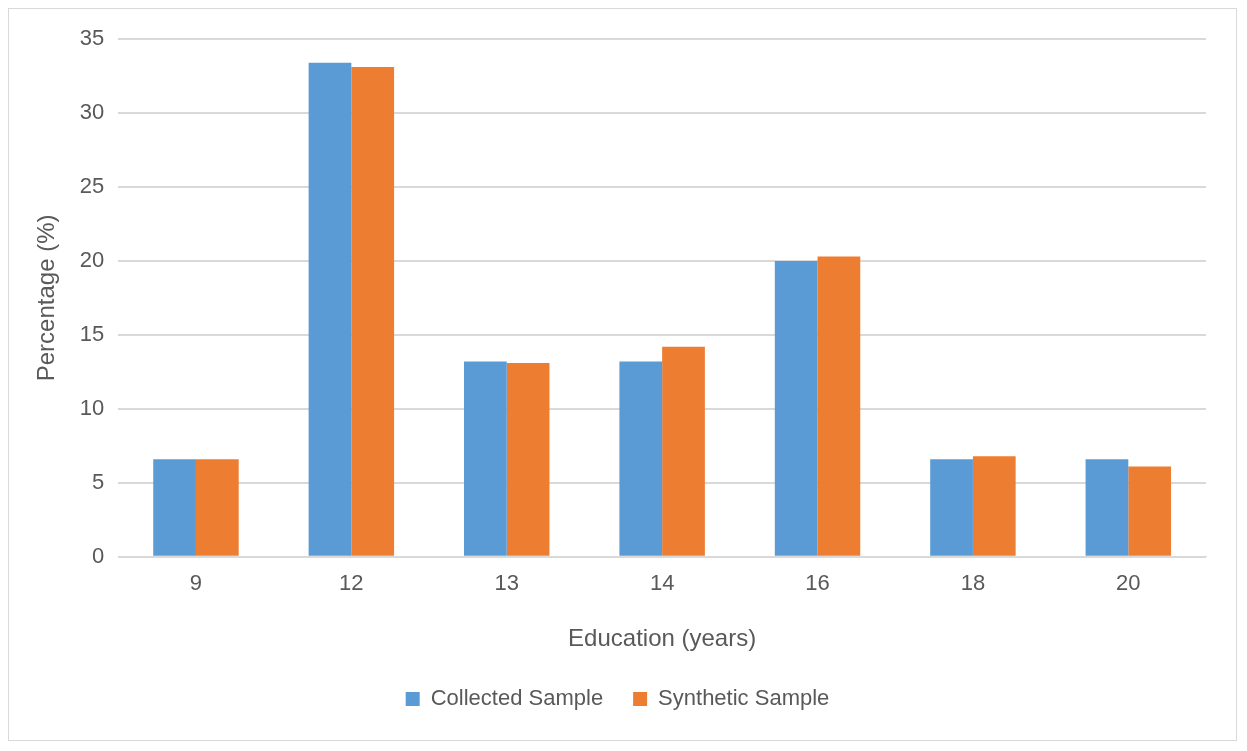  What do you see at coordinates (817, 583) in the screenshot?
I see `x-tick-label: 16` at bounding box center [817, 583].